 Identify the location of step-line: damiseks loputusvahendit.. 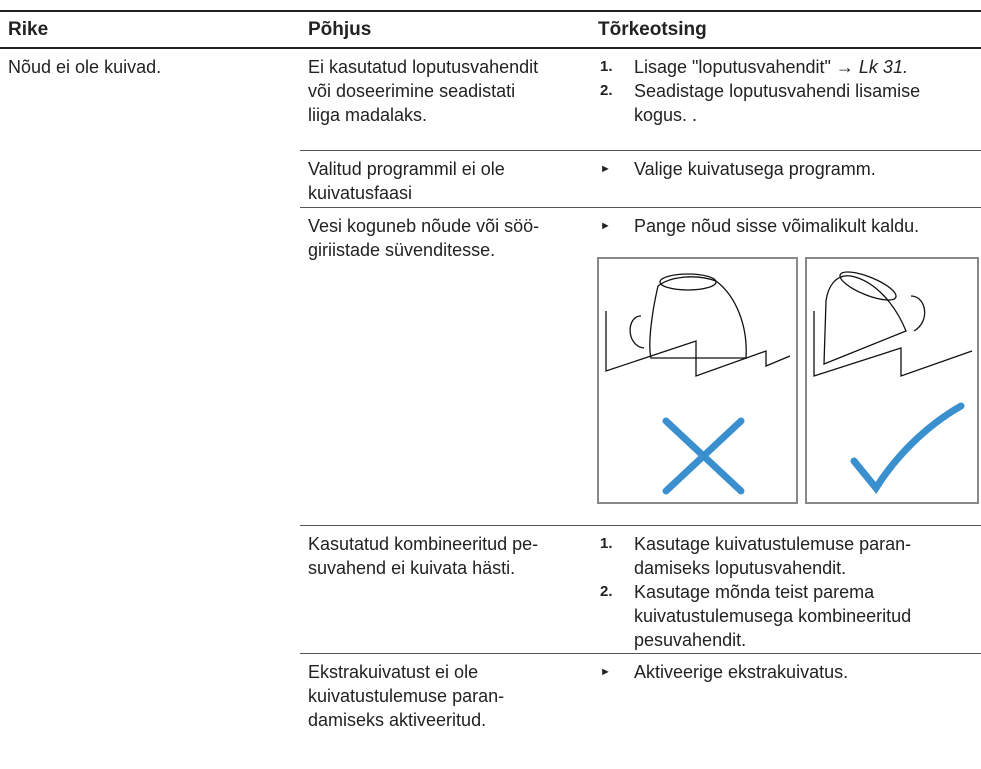
(740, 568).